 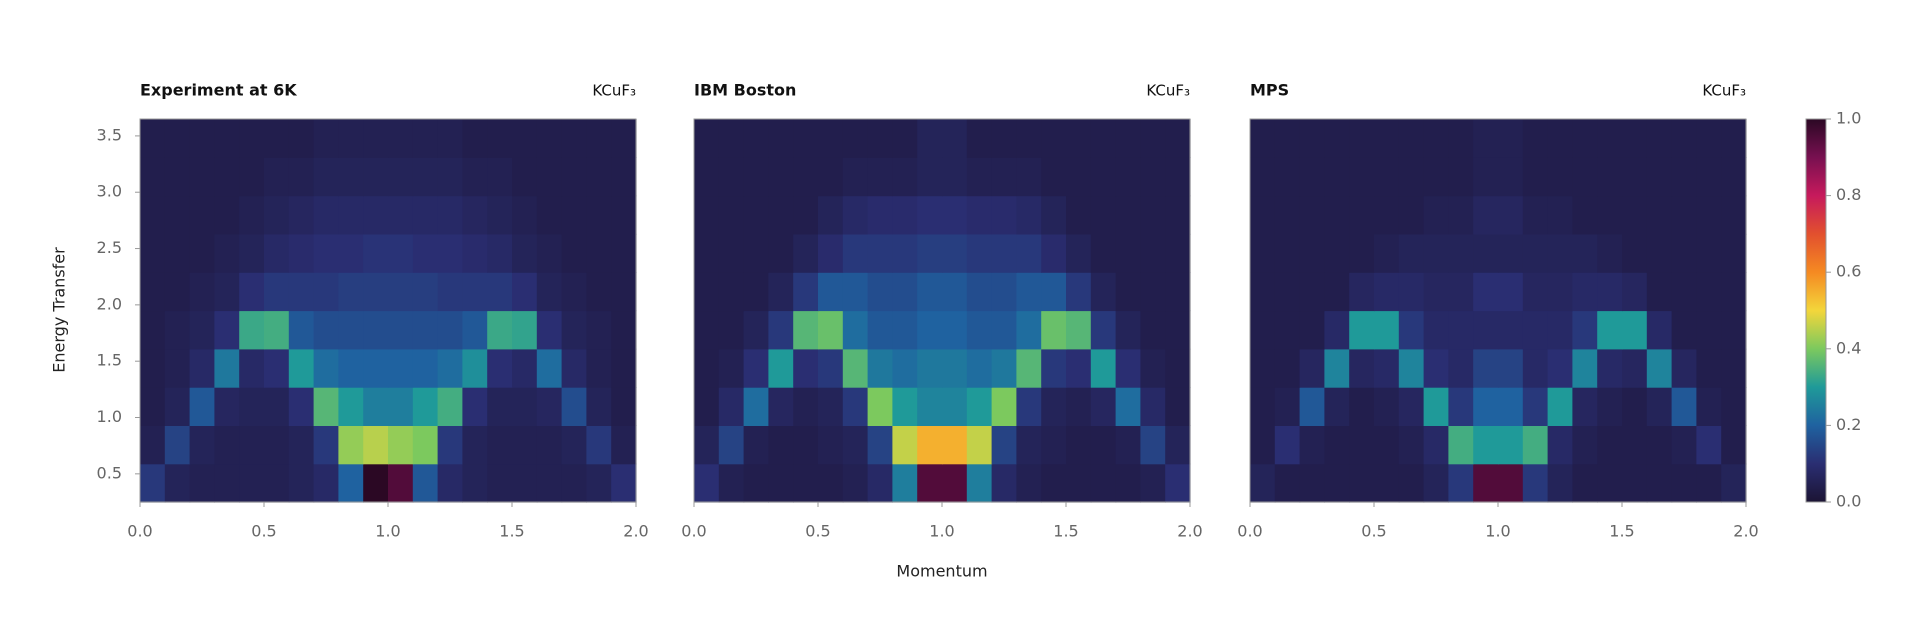 What do you see at coordinates (59, 310) in the screenshot?
I see `y-axis-label: Energy Transfer` at bounding box center [59, 310].